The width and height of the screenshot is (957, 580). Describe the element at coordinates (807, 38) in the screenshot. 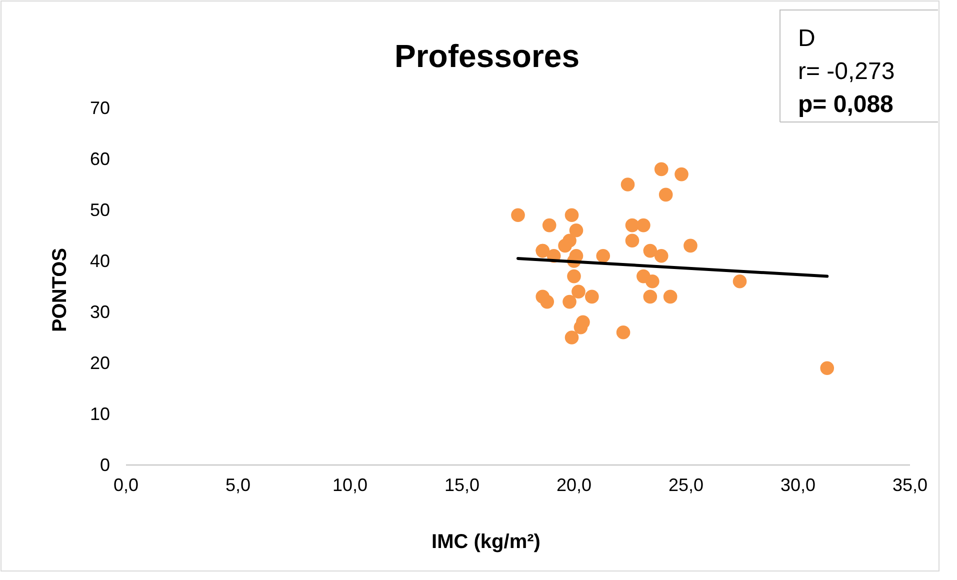

I see `text: D` at that location.